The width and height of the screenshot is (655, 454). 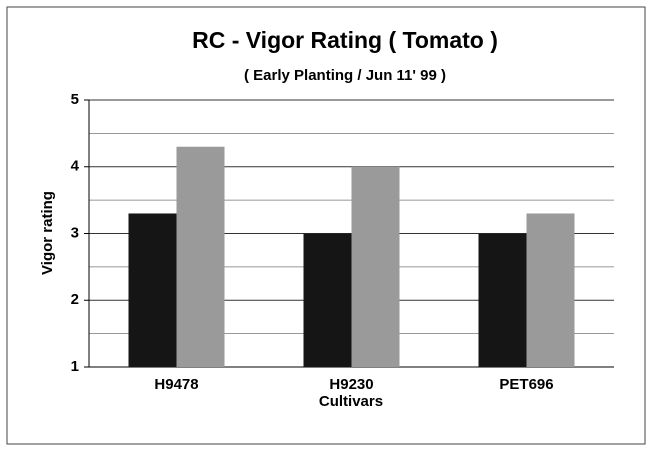 I want to click on chart-subtitle: ( Early Planting / Jun 11' 99 ), so click(x=345, y=75).